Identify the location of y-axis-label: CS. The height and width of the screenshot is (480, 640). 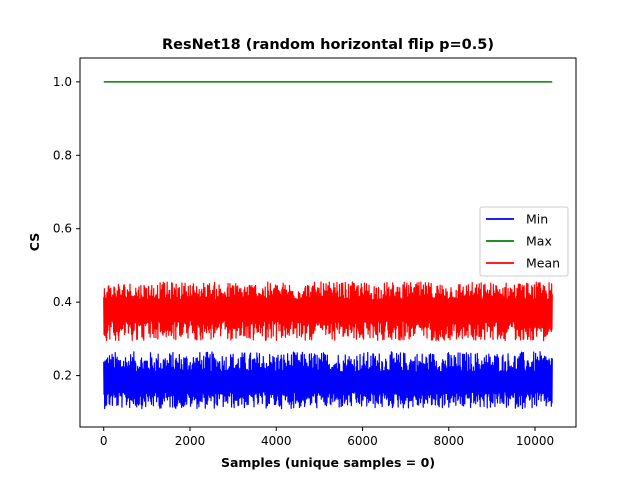
(34, 242).